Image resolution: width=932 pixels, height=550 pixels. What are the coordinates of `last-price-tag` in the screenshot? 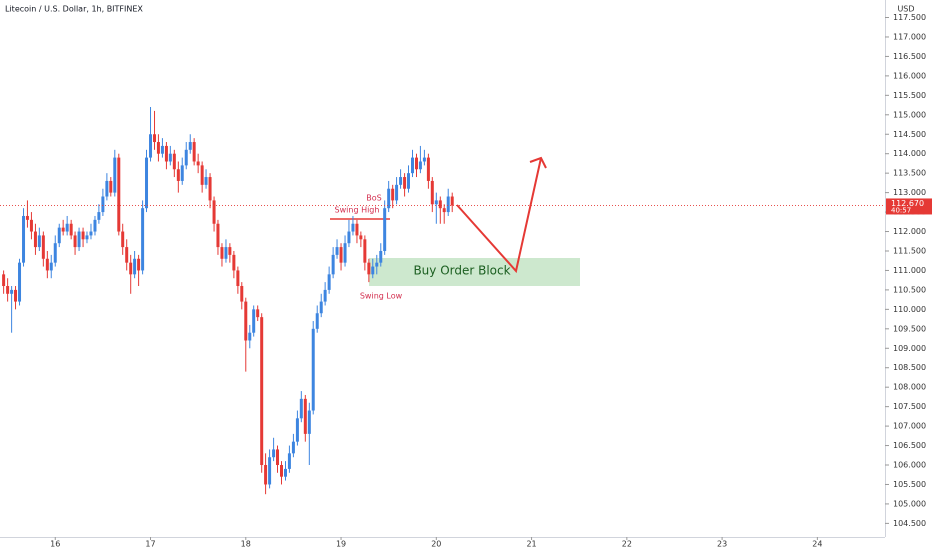 It's located at (909, 206).